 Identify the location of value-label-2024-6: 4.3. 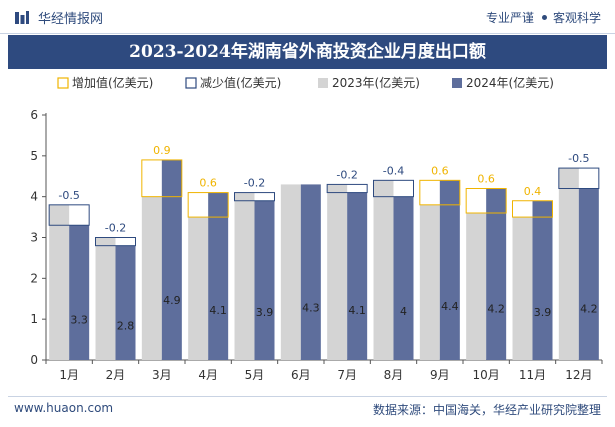
(311, 307).